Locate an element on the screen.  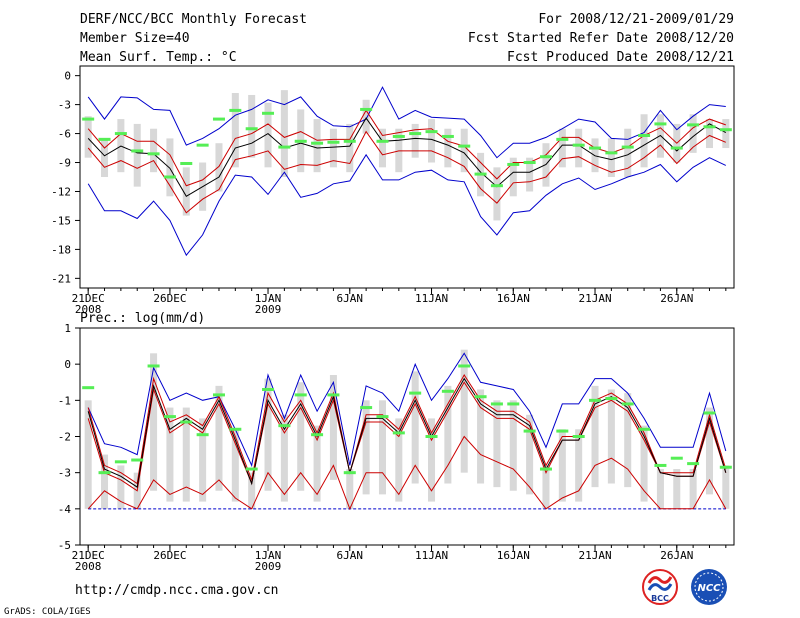
y-tick-label: -15 is located at coordinates (61, 220).